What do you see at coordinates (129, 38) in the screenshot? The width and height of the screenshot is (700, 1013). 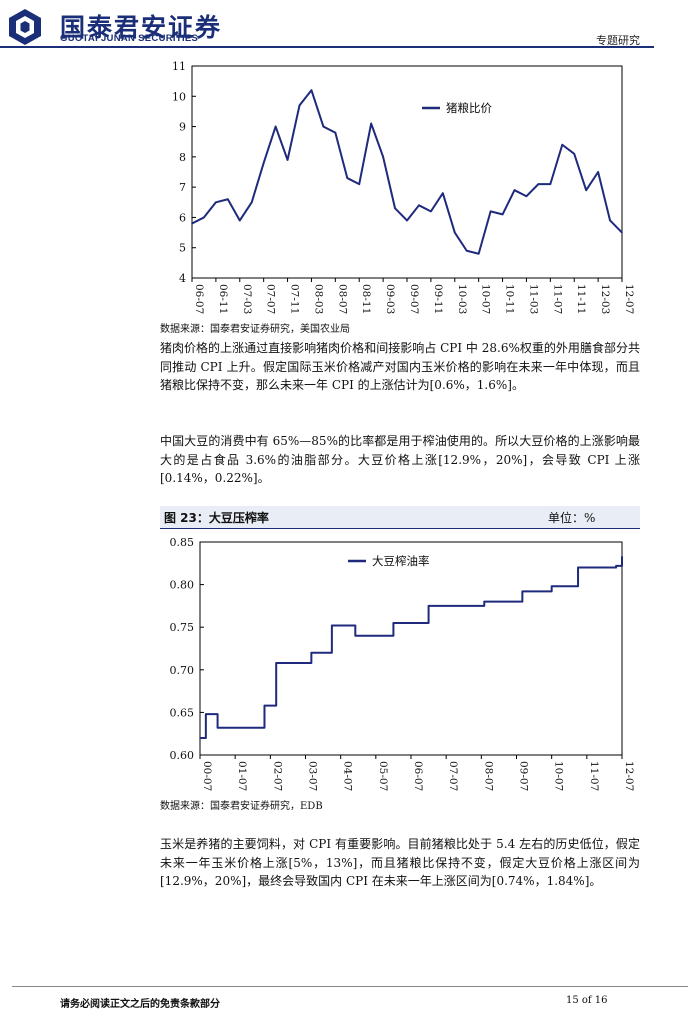 I see `logo-text-en: GUOTAI JUNAN SECURITIES` at bounding box center [129, 38].